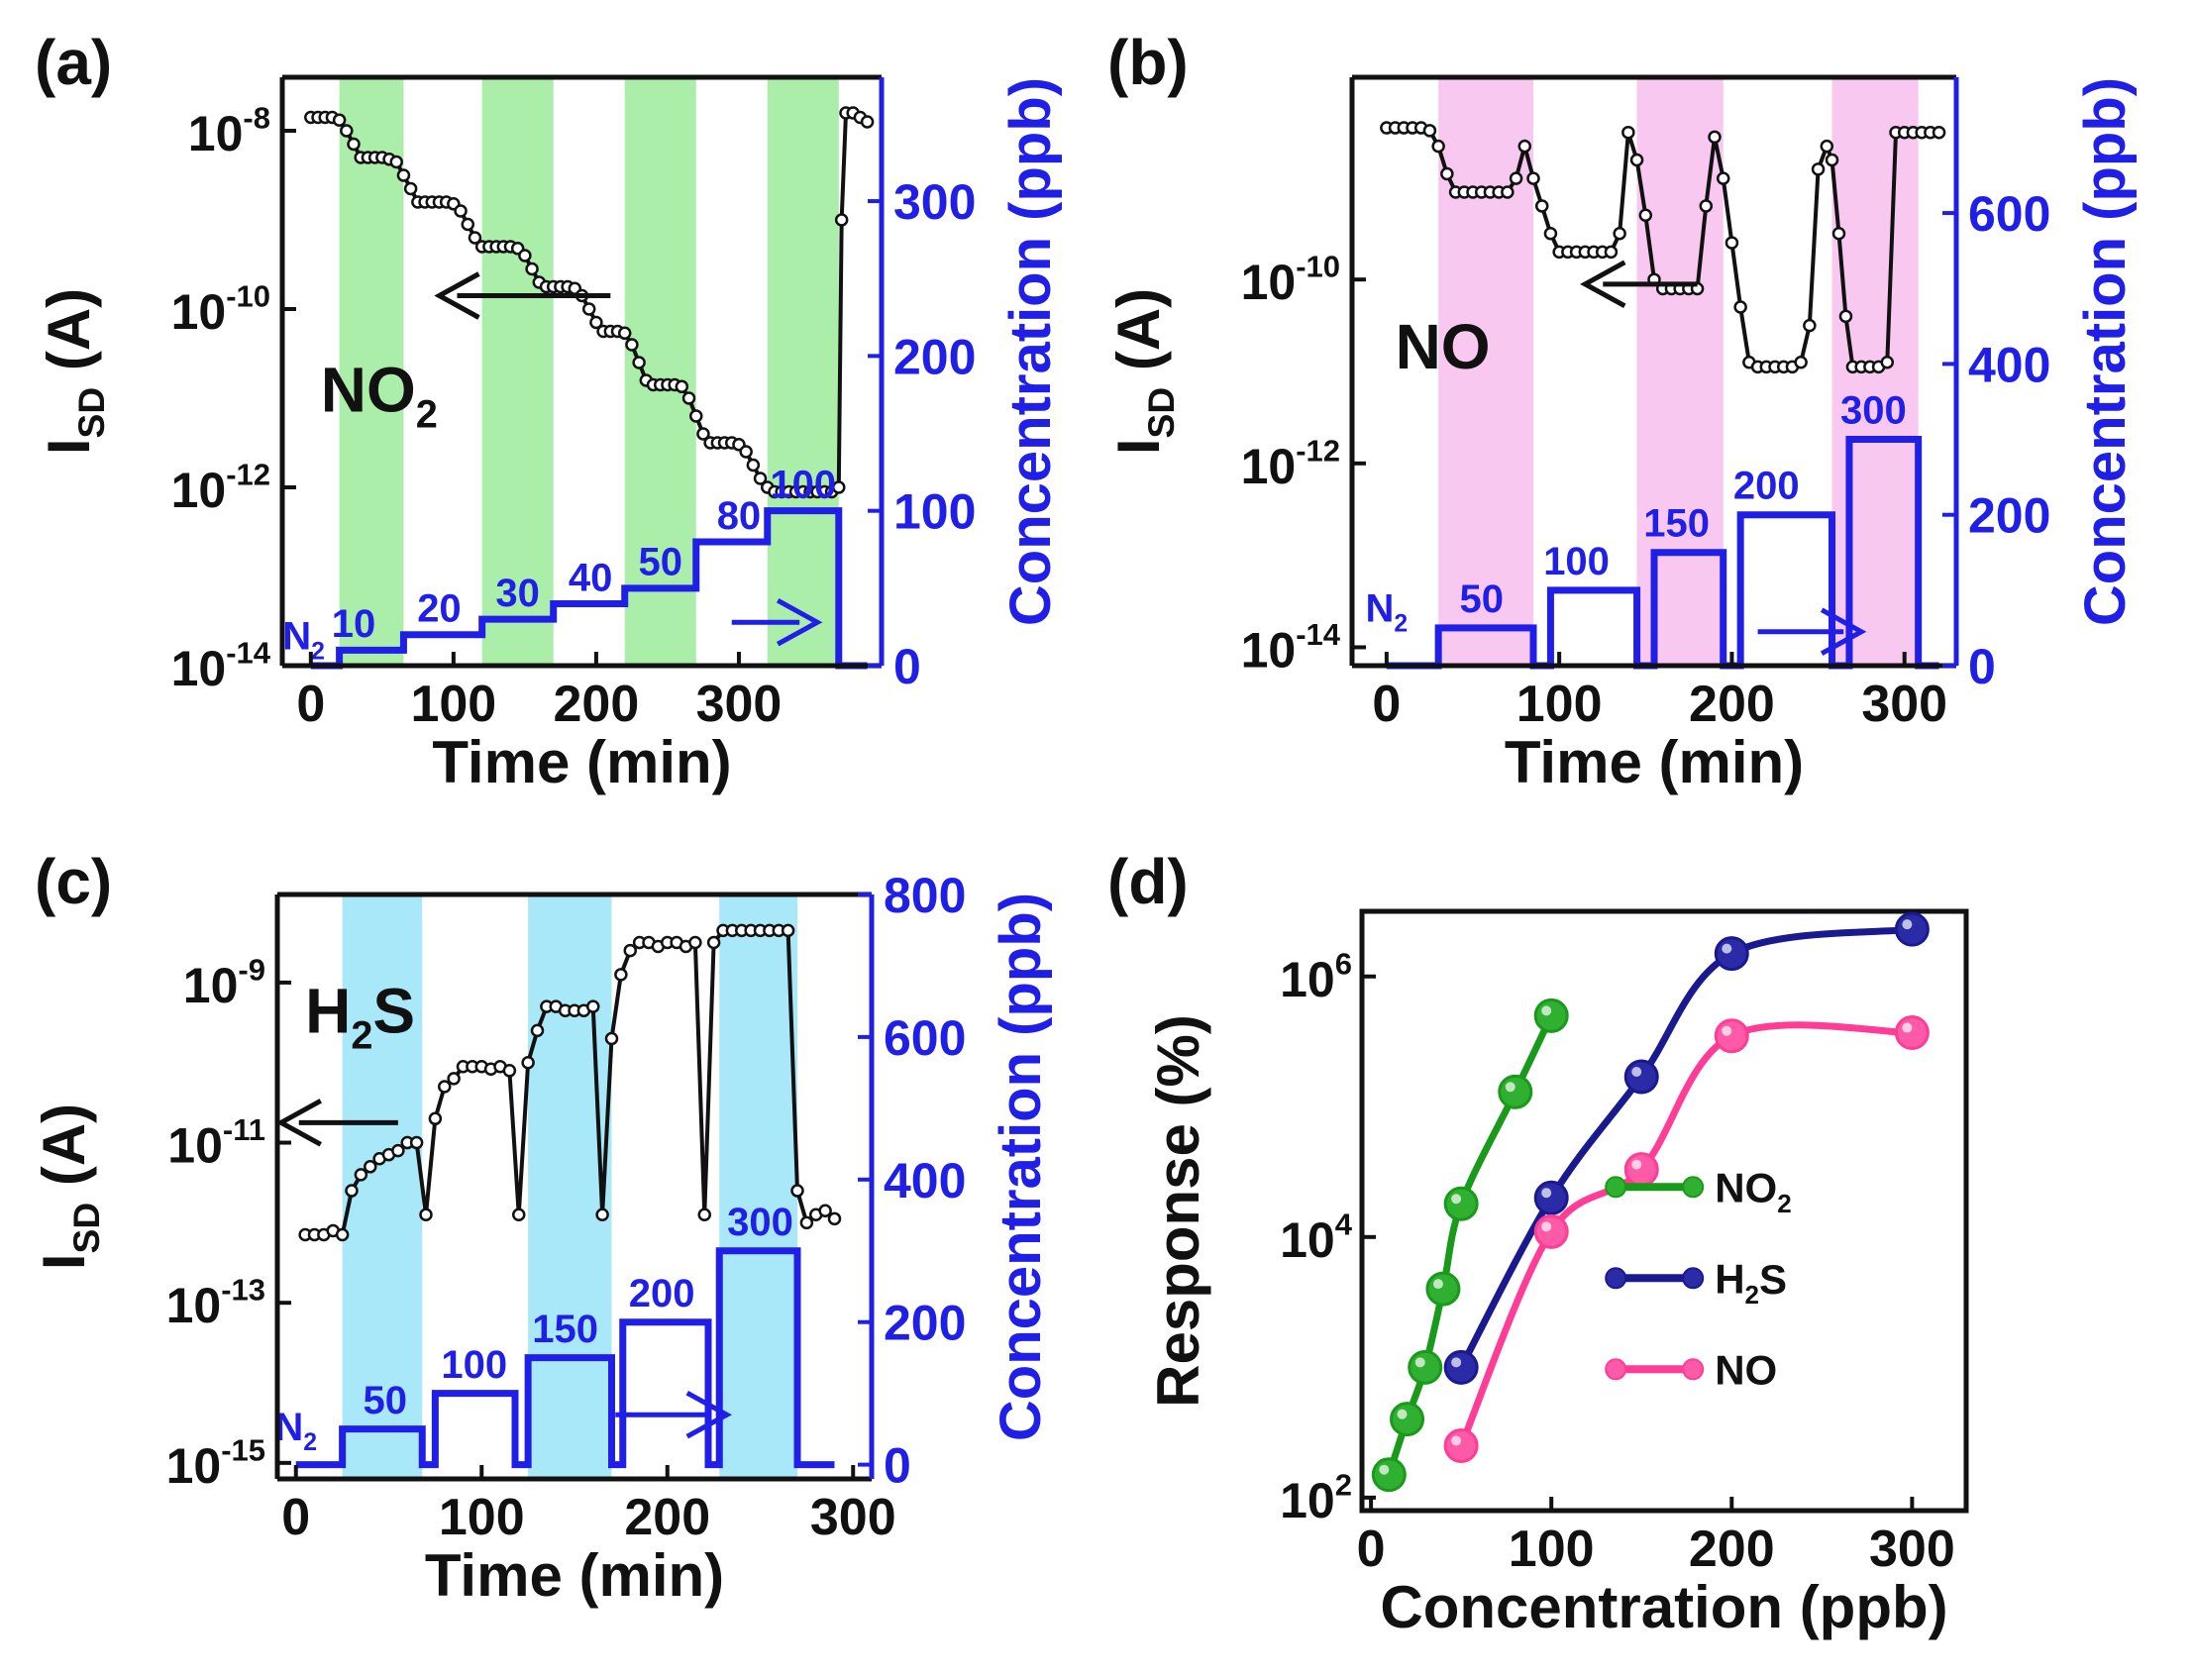 Image resolution: width=2195 pixels, height=1680 pixels. What do you see at coordinates (662, 1293) in the screenshot?
I see `concentration-step-label: 200` at bounding box center [662, 1293].